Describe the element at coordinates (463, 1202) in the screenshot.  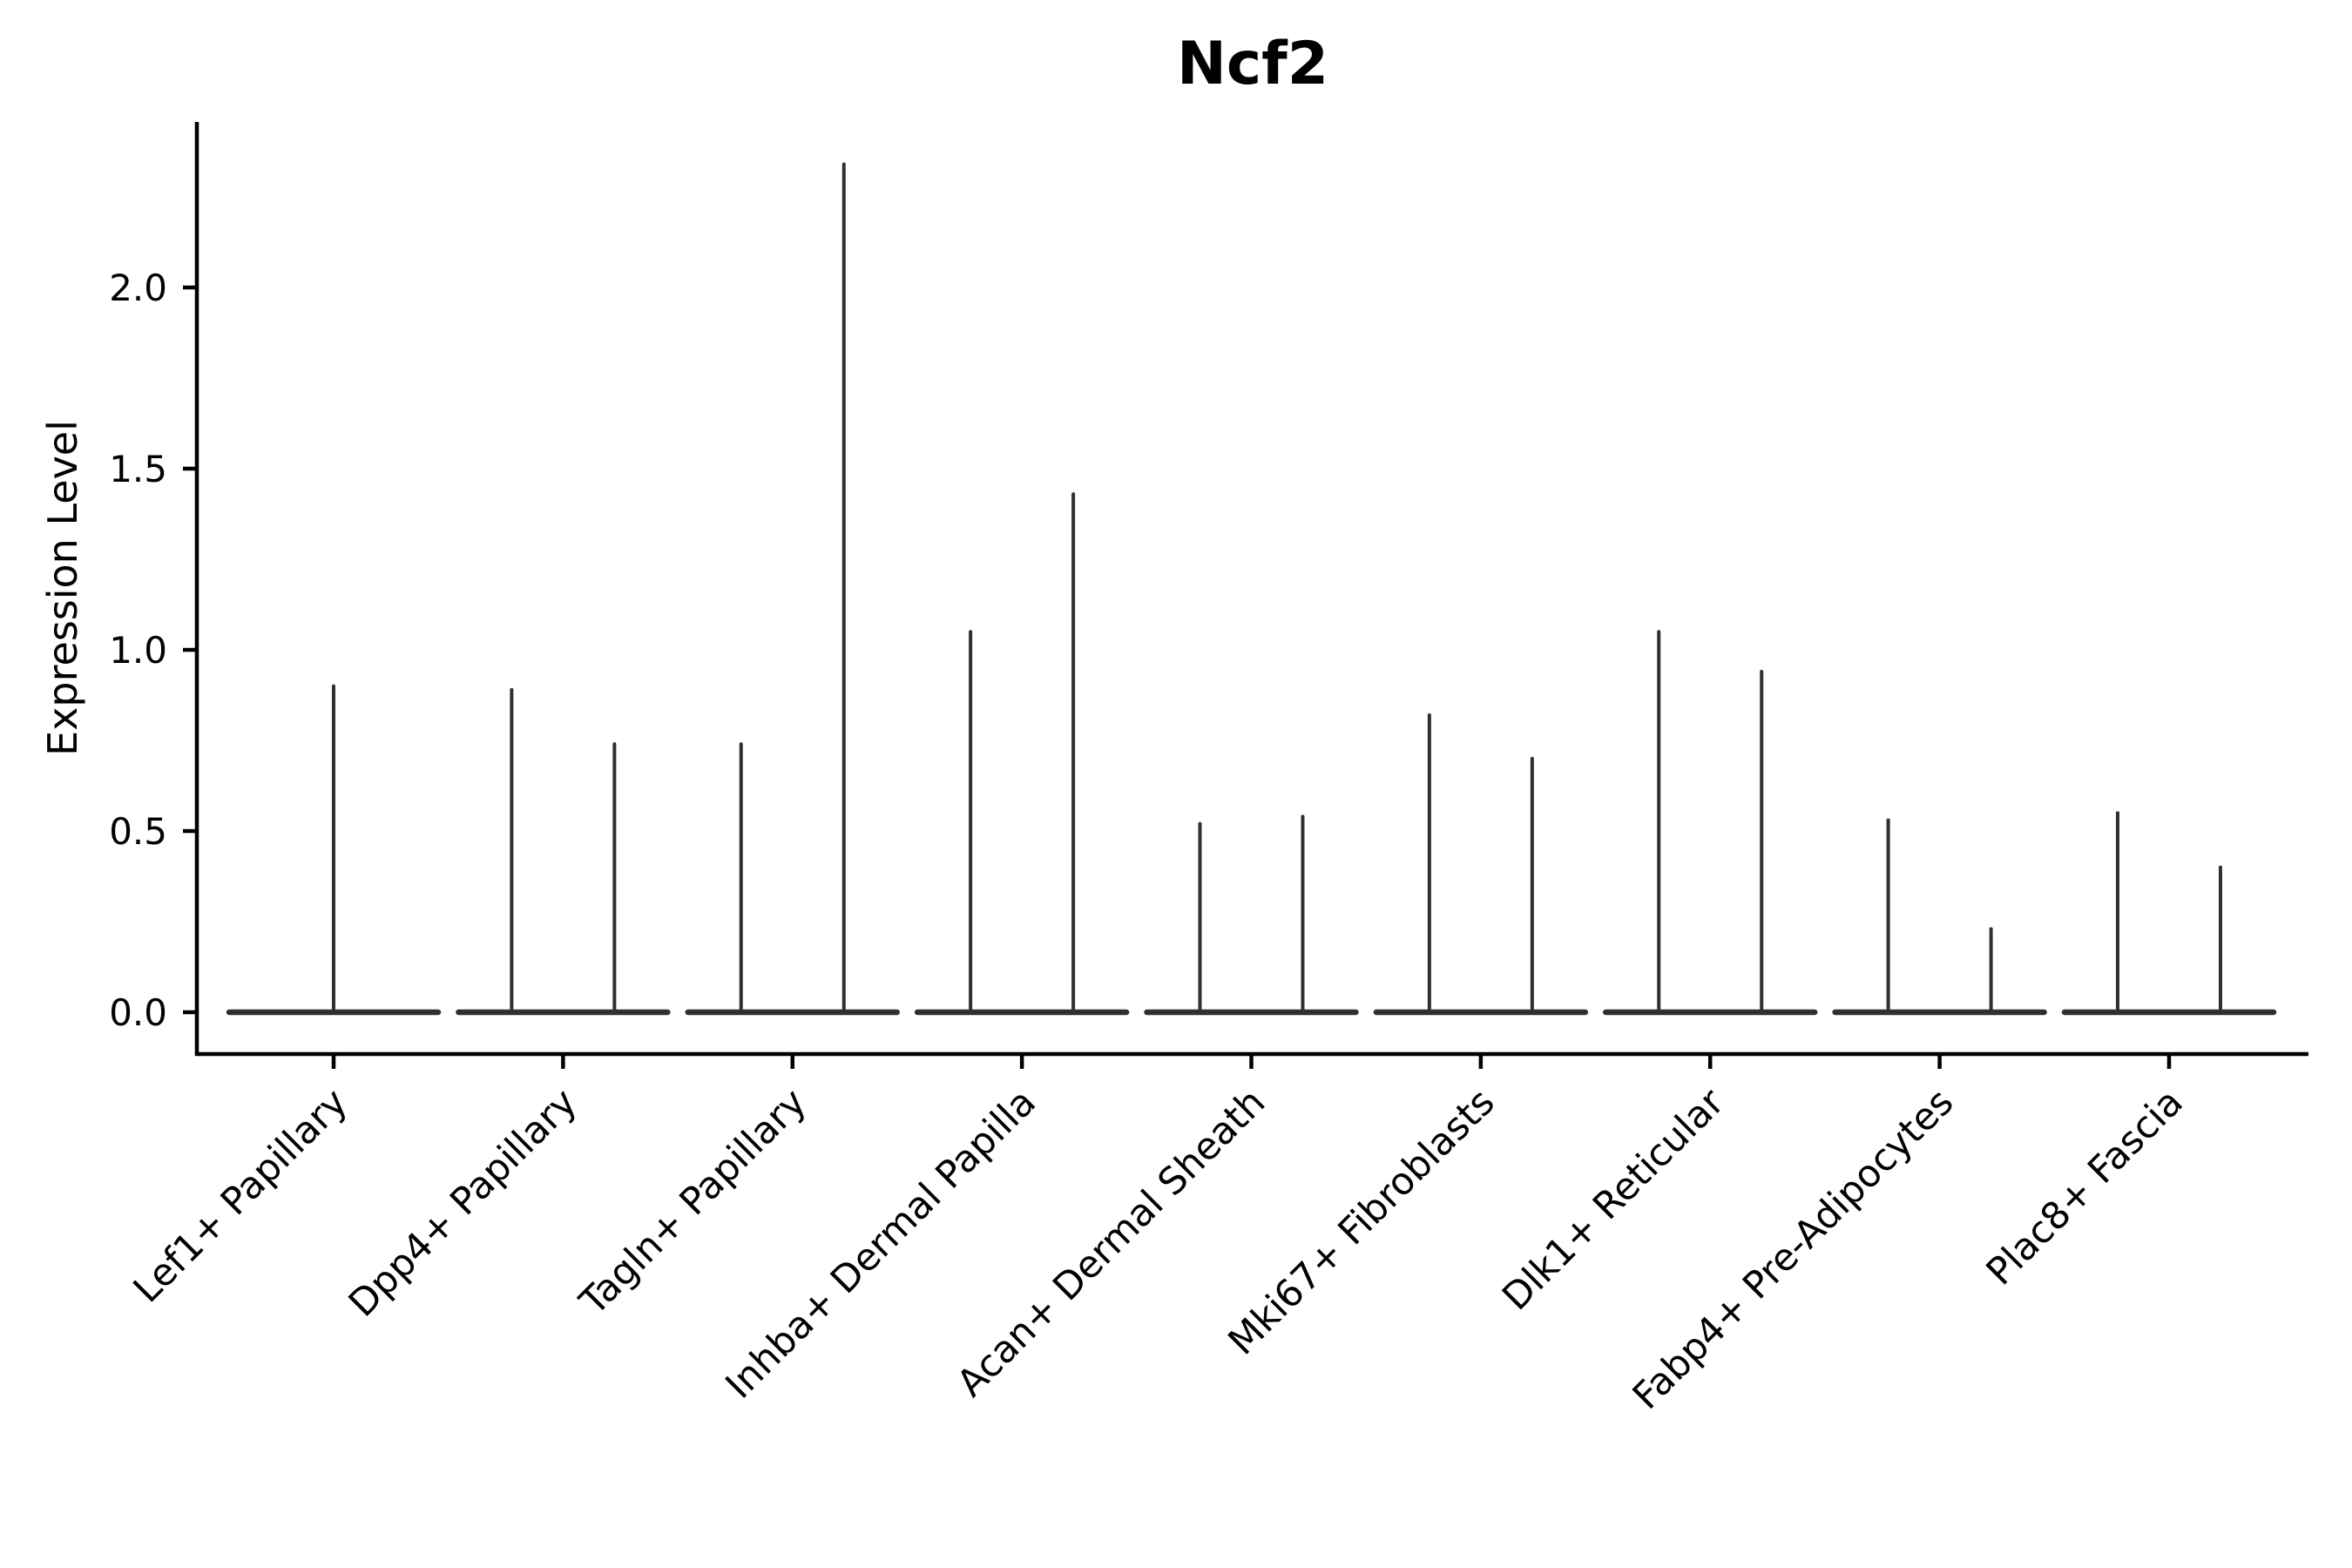
I see `x-tick-label: Dpp4+ Papillary` at that location.